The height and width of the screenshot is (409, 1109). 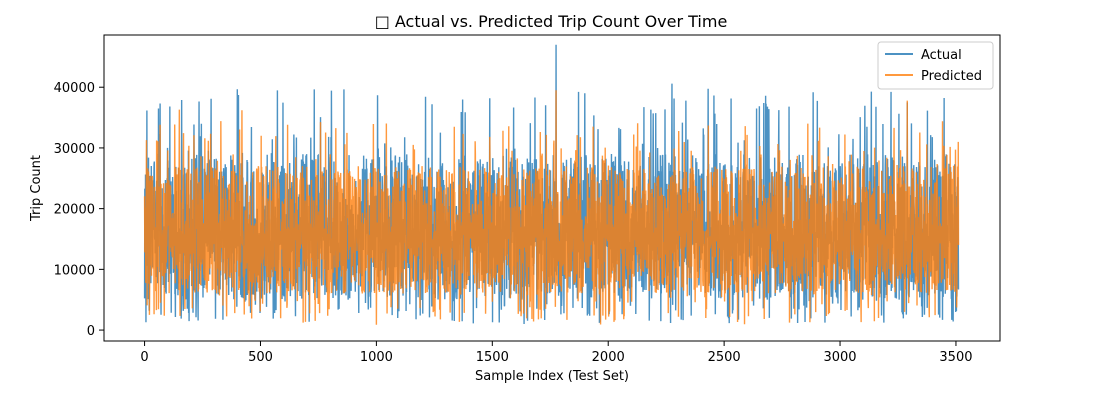 What do you see at coordinates (941, 55) in the screenshot?
I see `legend-label-actual: Actual` at bounding box center [941, 55].